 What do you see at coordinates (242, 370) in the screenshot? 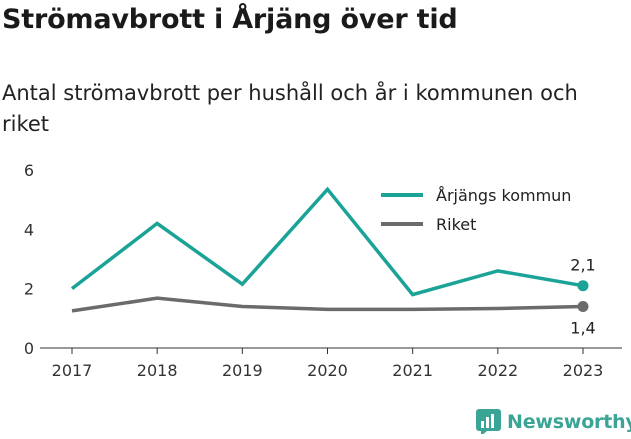
I see `x-tick-label-2019: 2019` at bounding box center [242, 370].